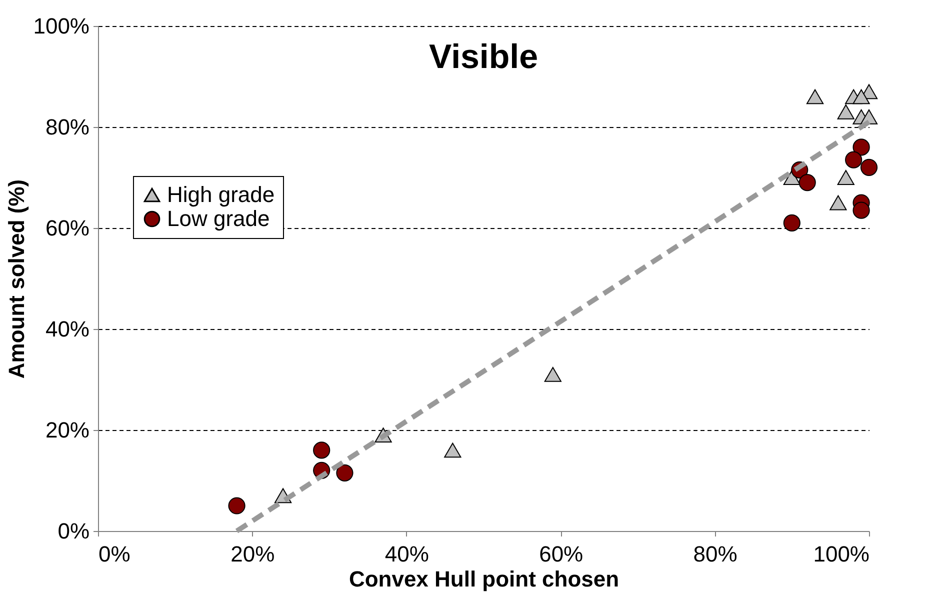  Describe the element at coordinates (67, 228) in the screenshot. I see `y-tick-label: 60%` at that location.